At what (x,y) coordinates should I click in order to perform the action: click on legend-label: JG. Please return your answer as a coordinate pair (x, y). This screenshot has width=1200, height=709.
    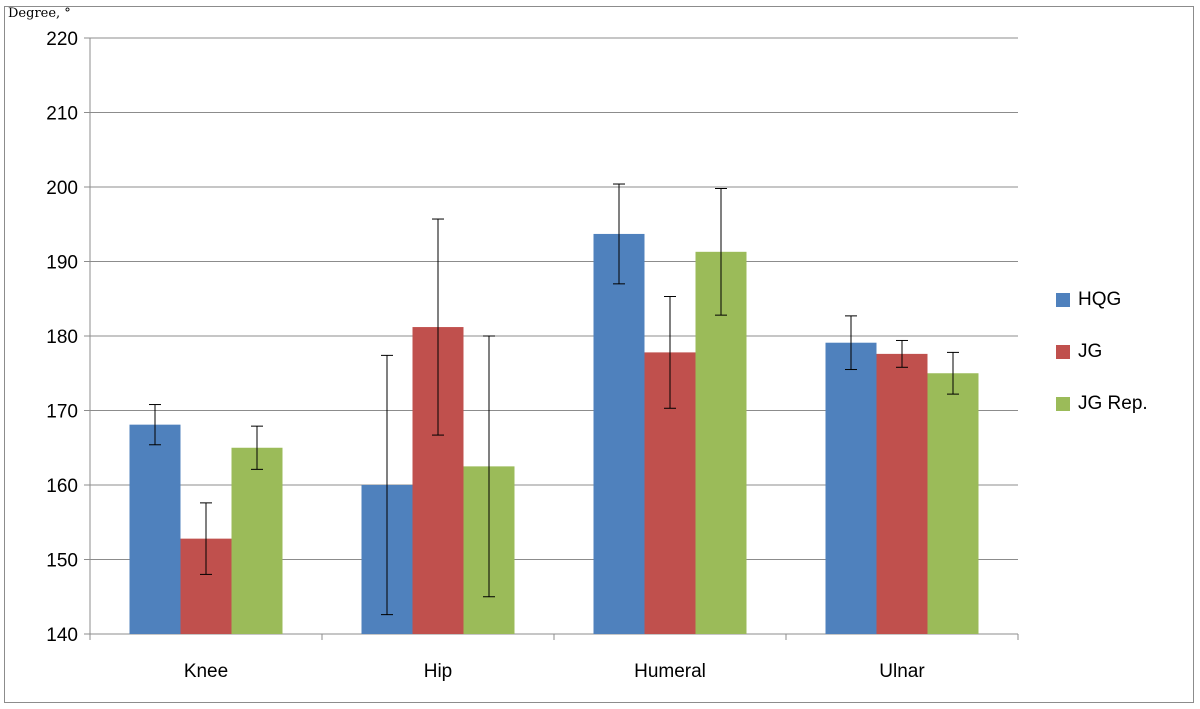
    Looking at the image, I should click on (1090, 351).